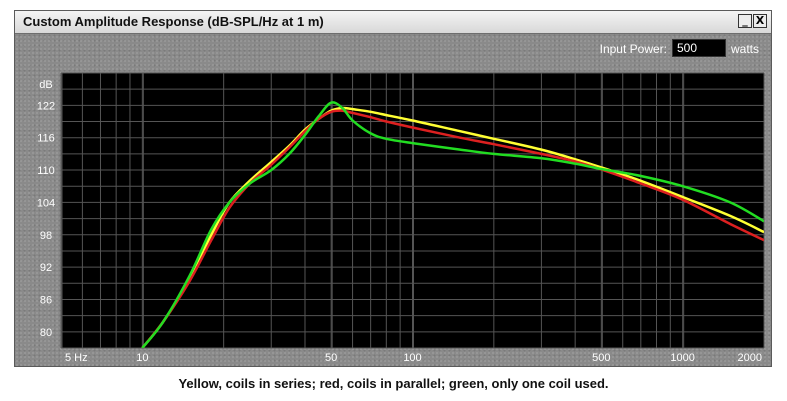 This screenshot has width=787, height=401. Describe the element at coordinates (760, 21) in the screenshot. I see `close-button: X` at that location.